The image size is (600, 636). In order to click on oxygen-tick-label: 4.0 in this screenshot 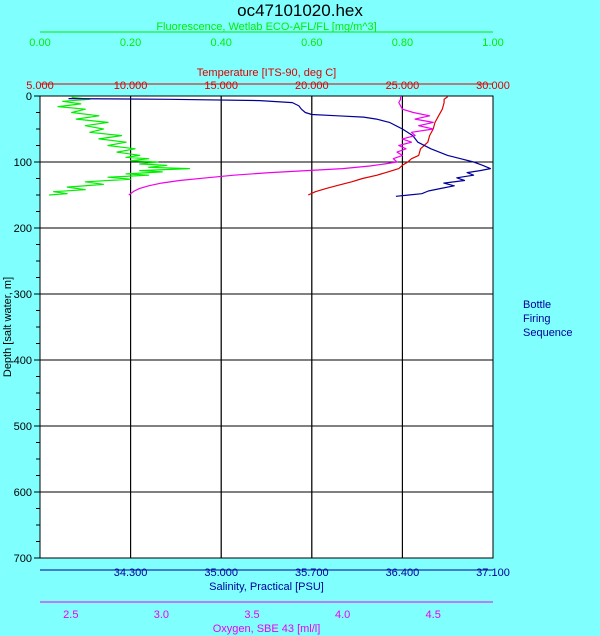, I will do `click(342, 615)`.